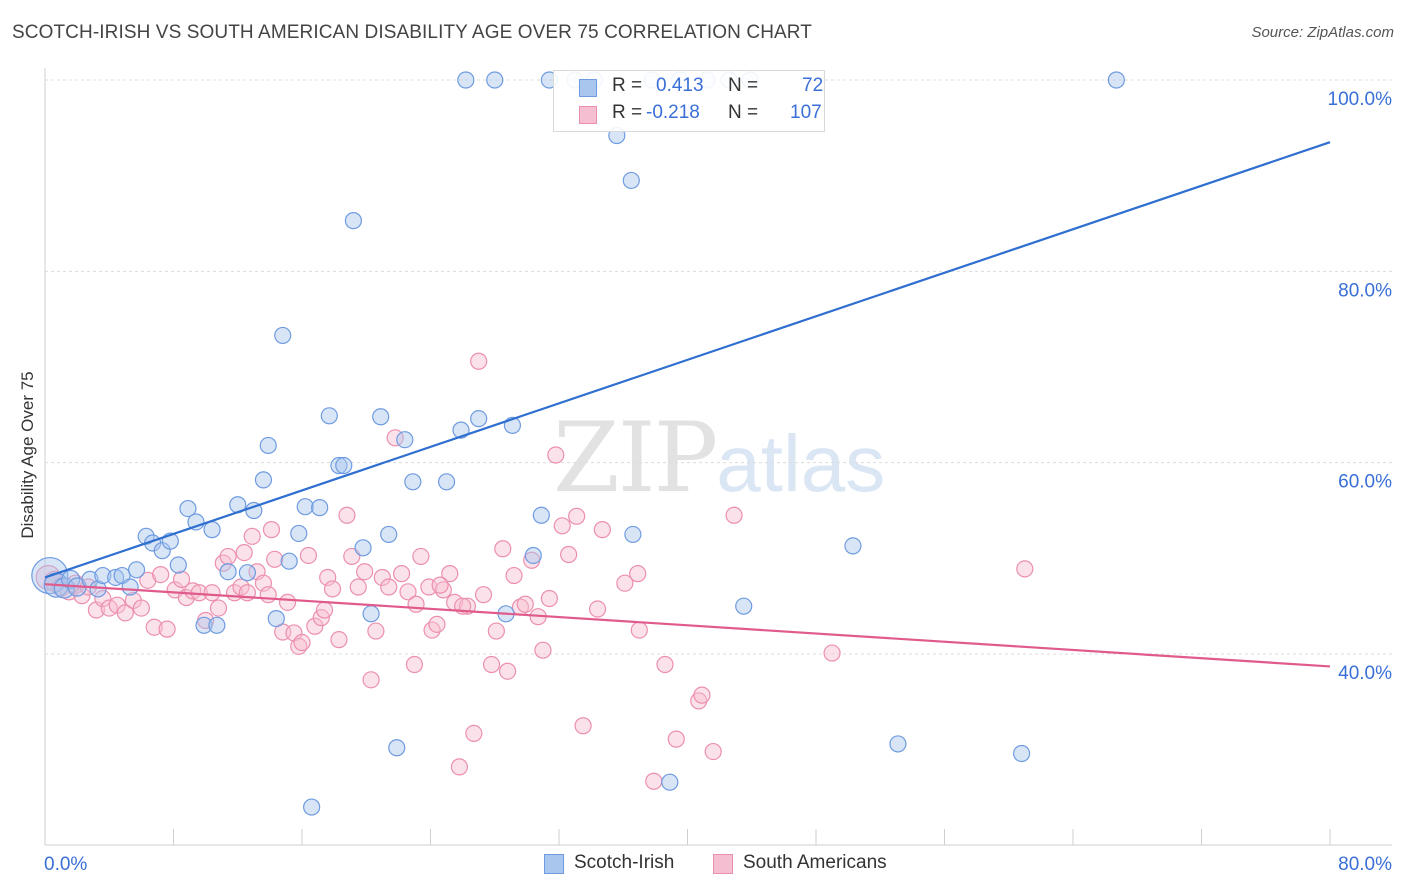 The width and height of the screenshot is (1406, 892). Describe the element at coordinates (689, 101) in the screenshot. I see `correlation-stats-box: R = 0.413 N = 72 R = -0.218 N = 107` at that location.